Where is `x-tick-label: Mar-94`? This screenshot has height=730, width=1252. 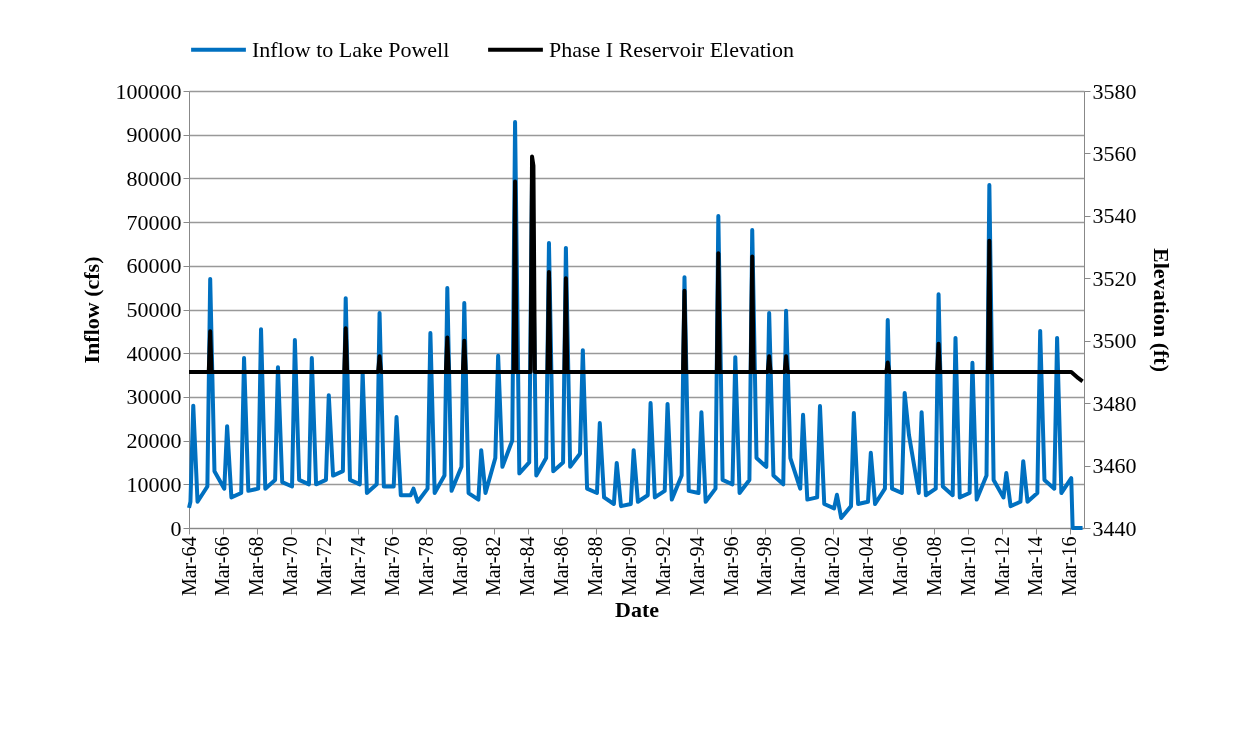
x-tick-label: Mar-94 is located at coordinates (696, 566).